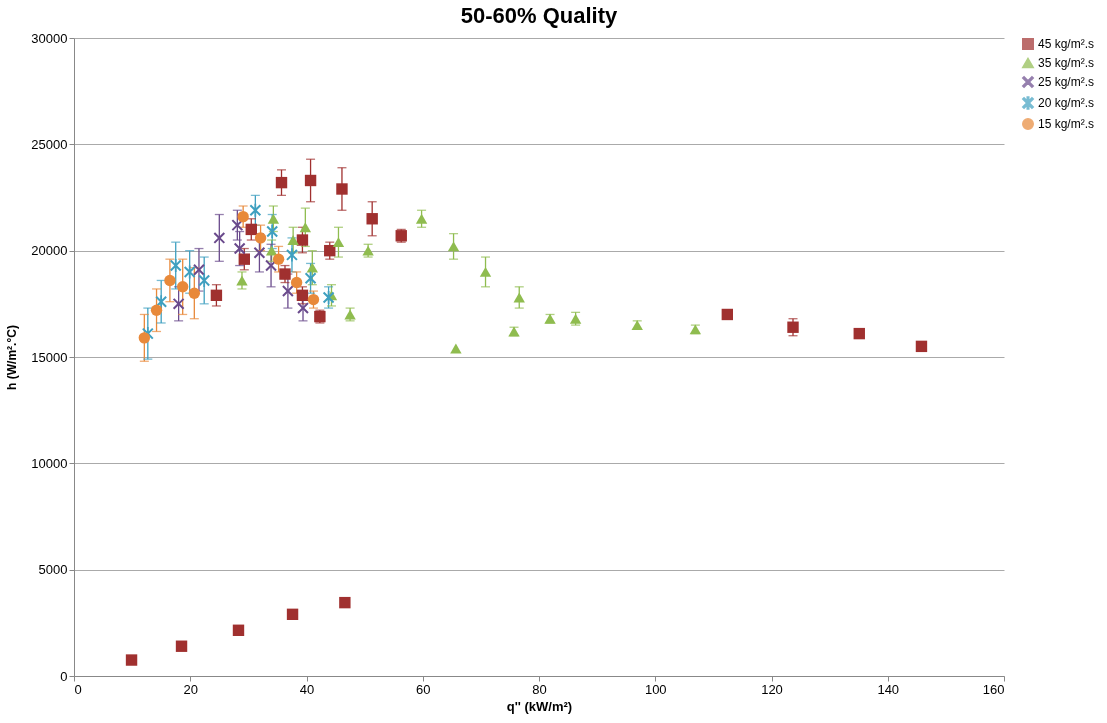  I want to click on y-tick-label: 25000, so click(49, 144).